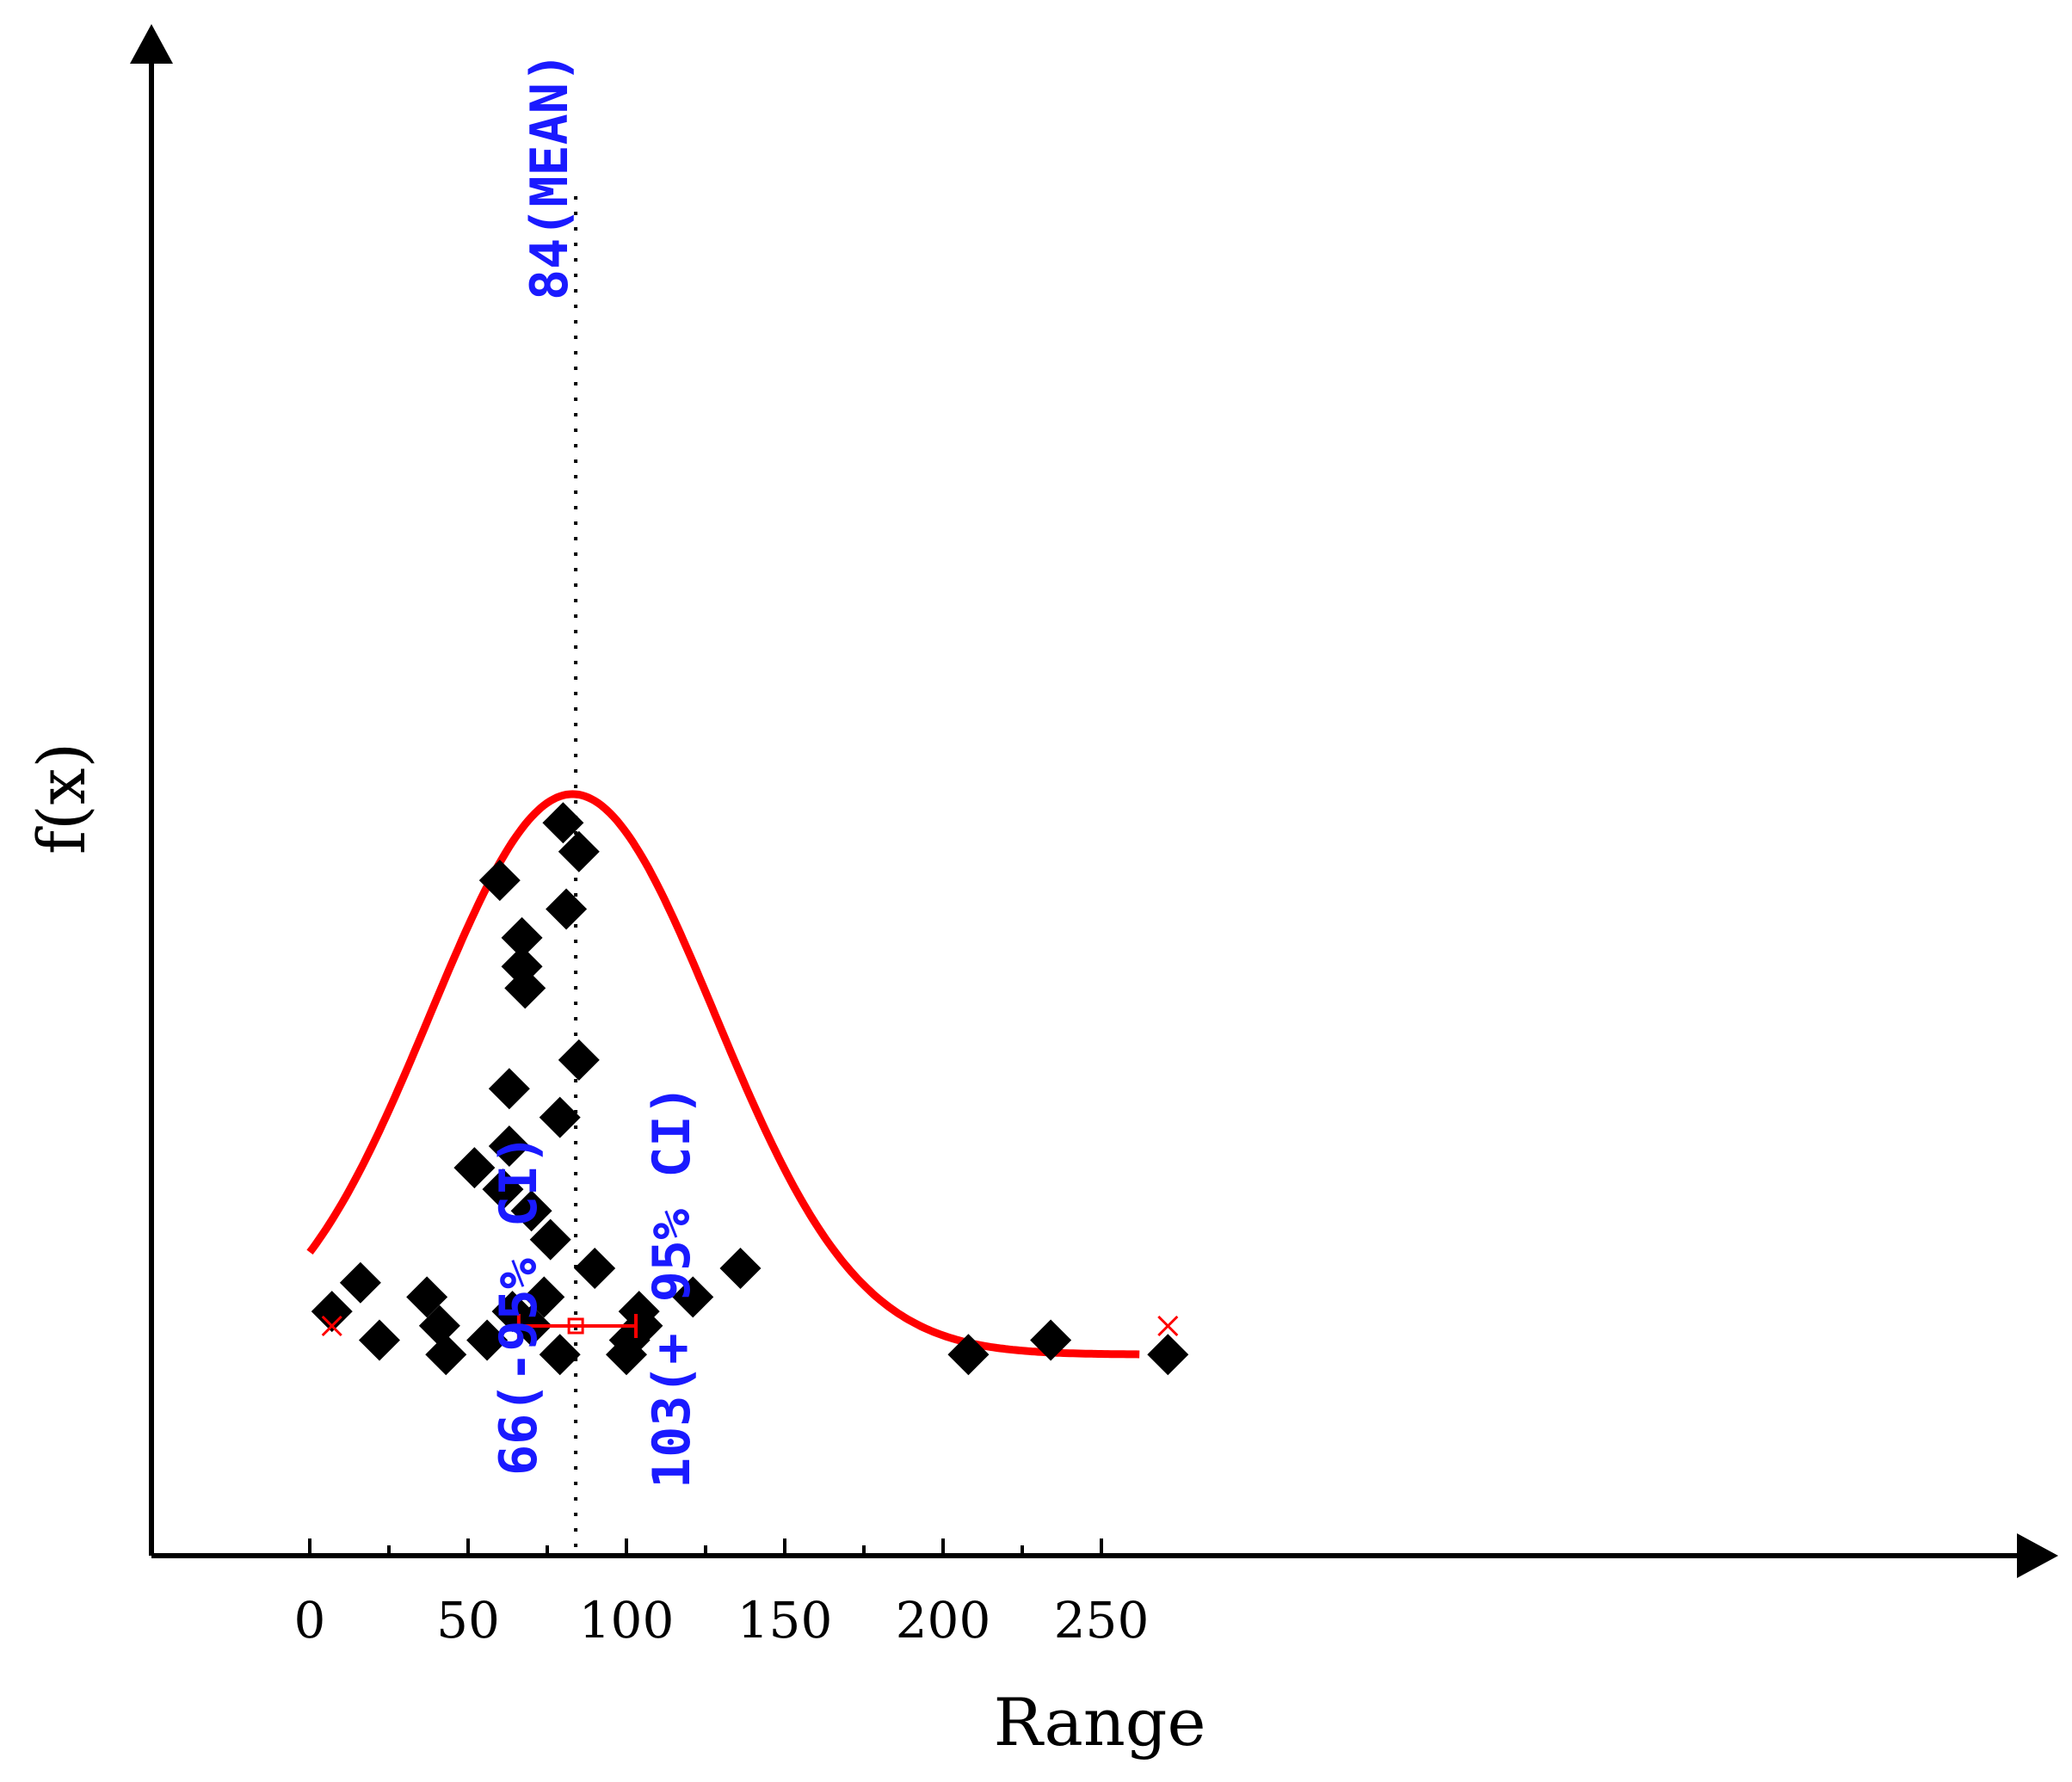 Image resolution: width=2072 pixels, height=1782 pixels. Describe the element at coordinates (722, 1593) in the screenshot. I see `x-ticks: 0 50 100 150 200 250` at that location.